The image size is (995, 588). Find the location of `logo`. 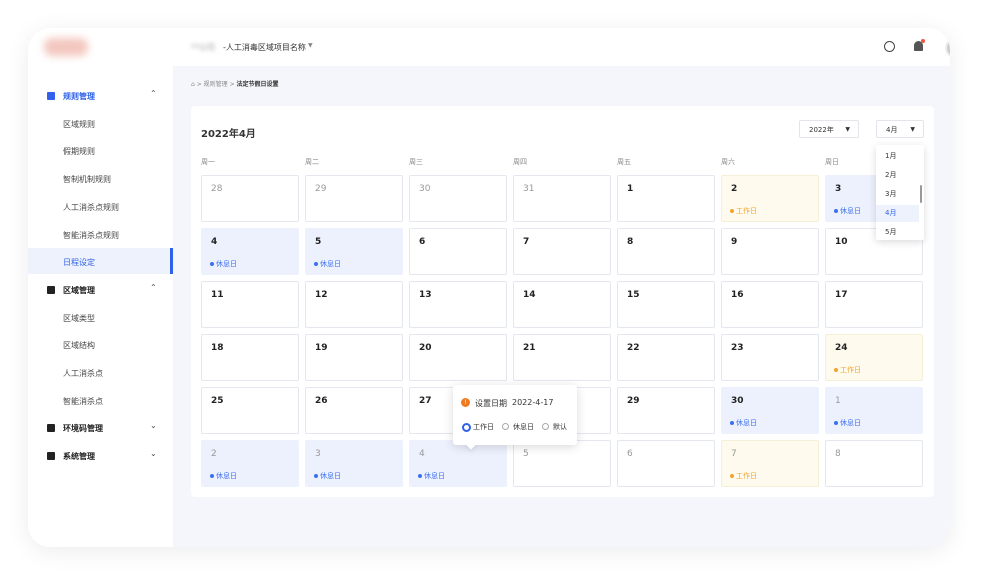

logo is located at coordinates (66, 47).